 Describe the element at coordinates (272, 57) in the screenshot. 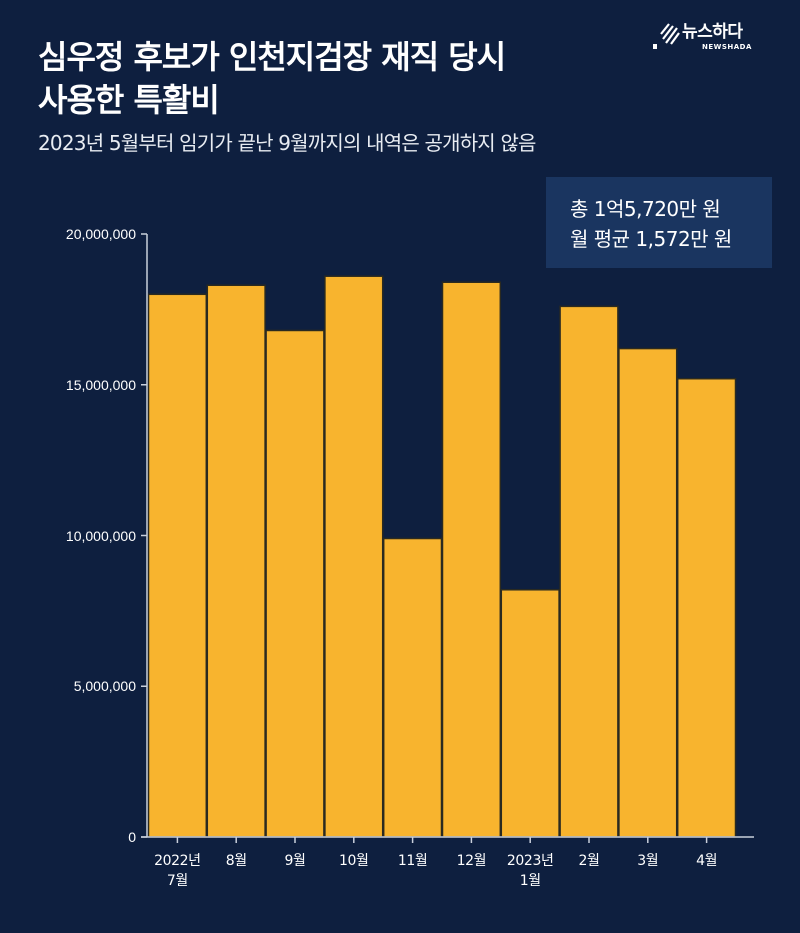

I see `title-line-1: 심우정 후보가 인천지검장 재직 당시` at that location.